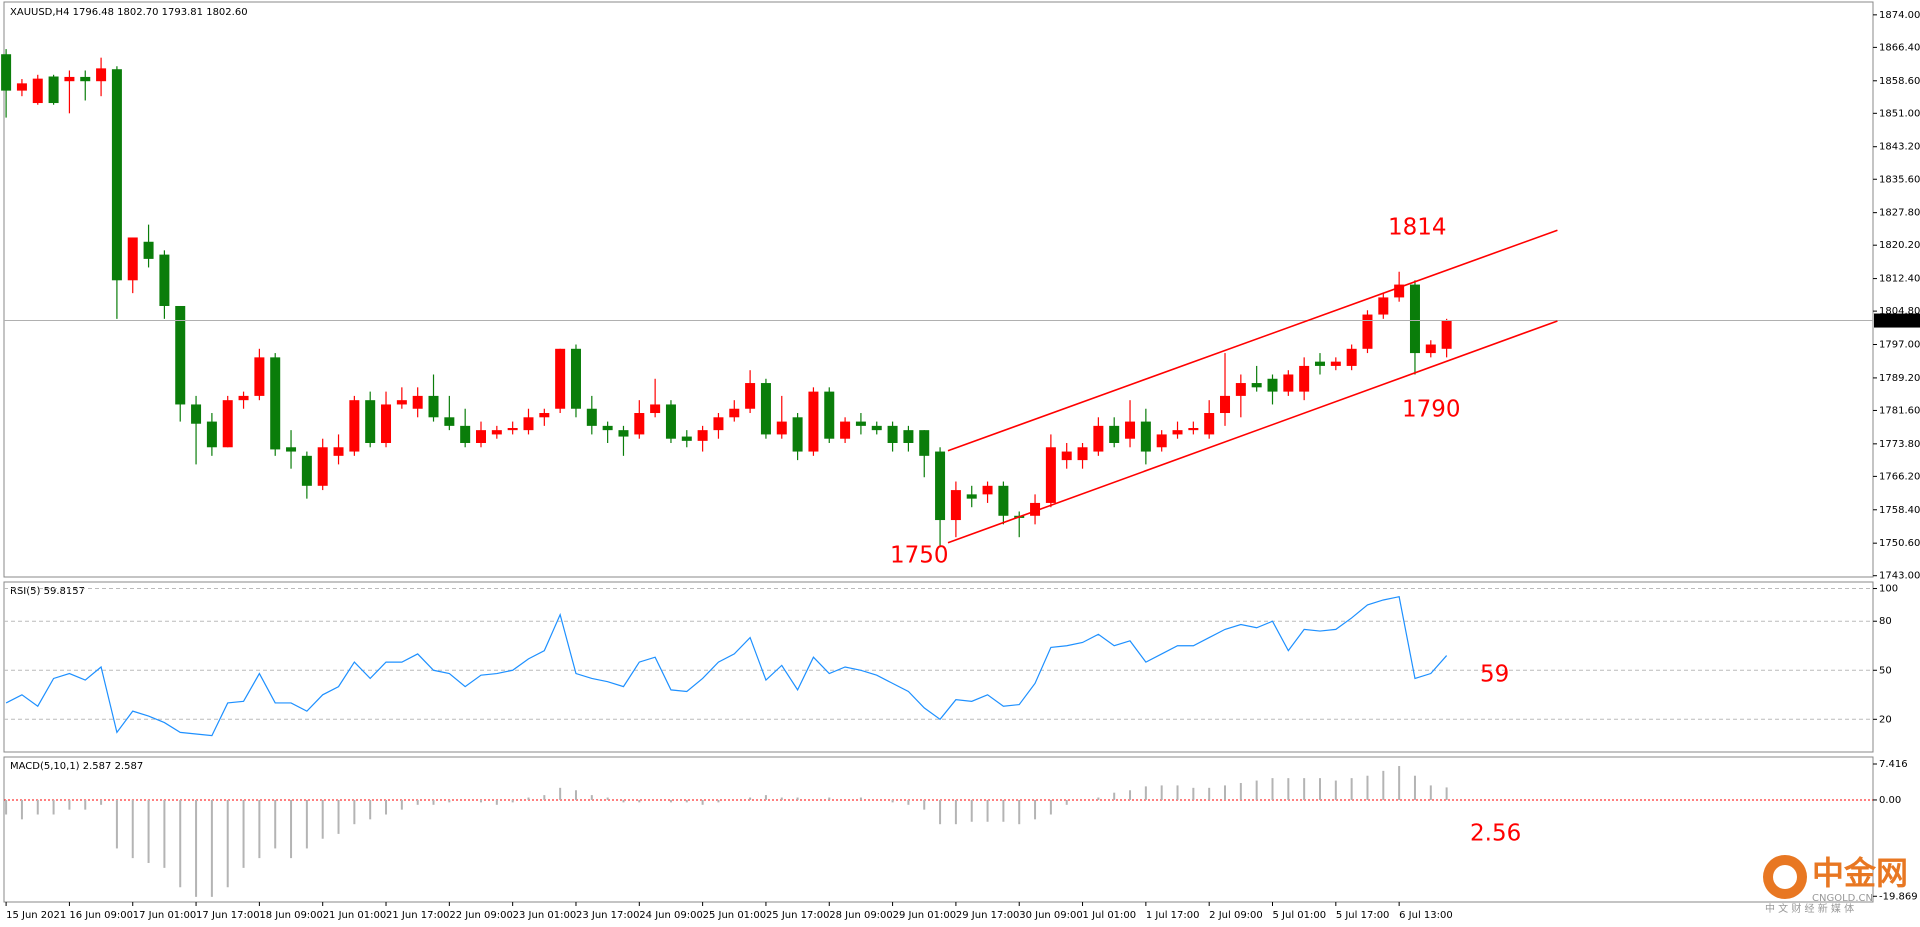 Image resolution: width=1920 pixels, height=927 pixels. Describe the element at coordinates (1885, 670) in the screenshot. I see `y-tick-label: 50` at that location.